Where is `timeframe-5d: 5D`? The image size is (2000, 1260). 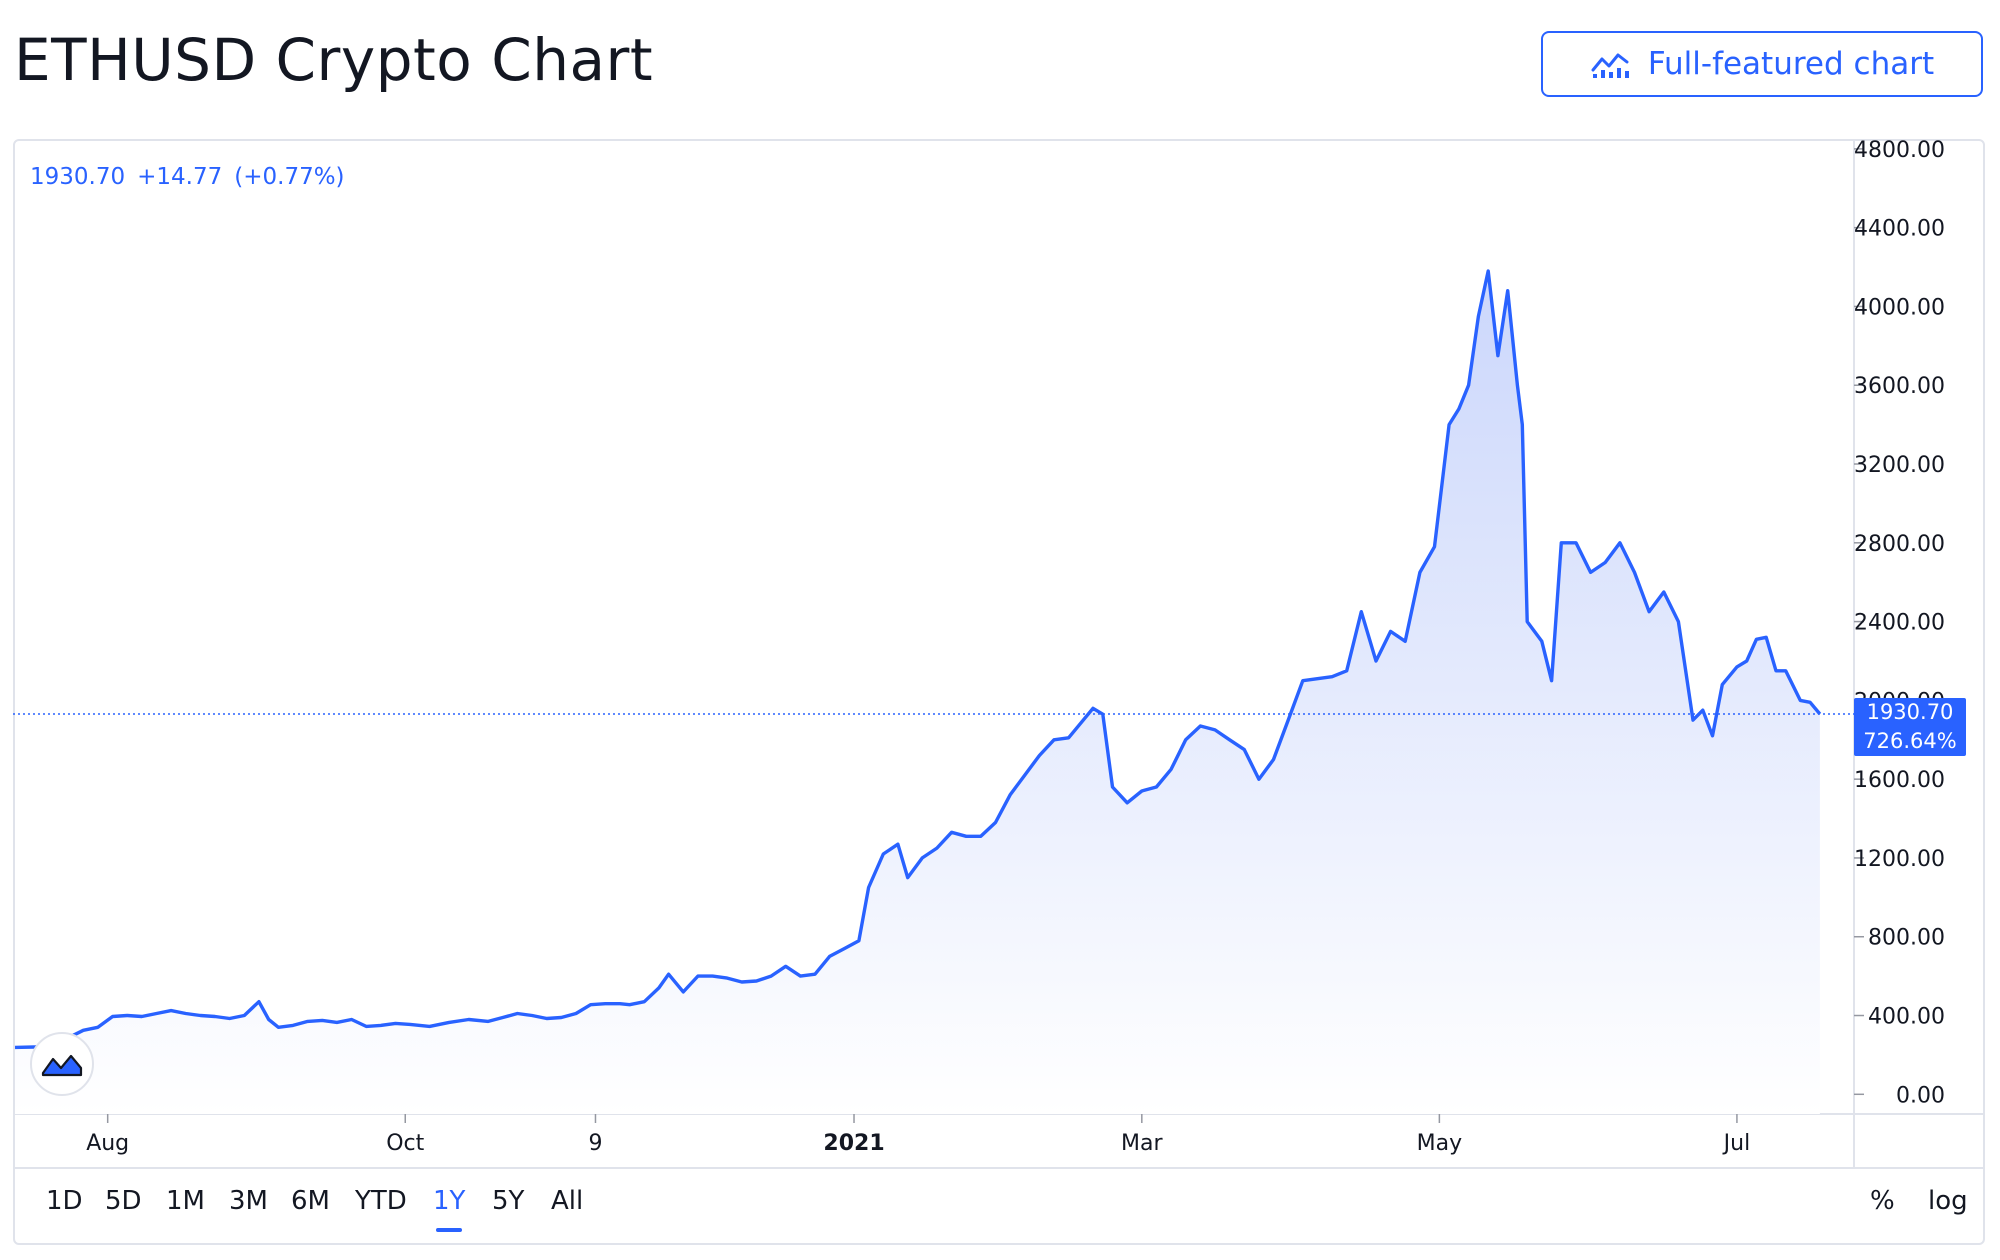 timeframe-5d: 5D is located at coordinates (123, 1201).